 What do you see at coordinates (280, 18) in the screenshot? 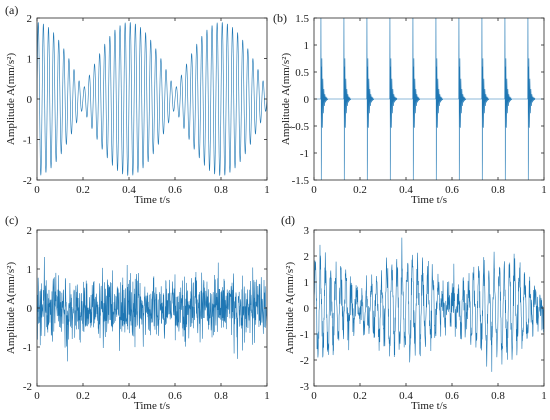
I see `panel-tag: (b)` at bounding box center [280, 18].